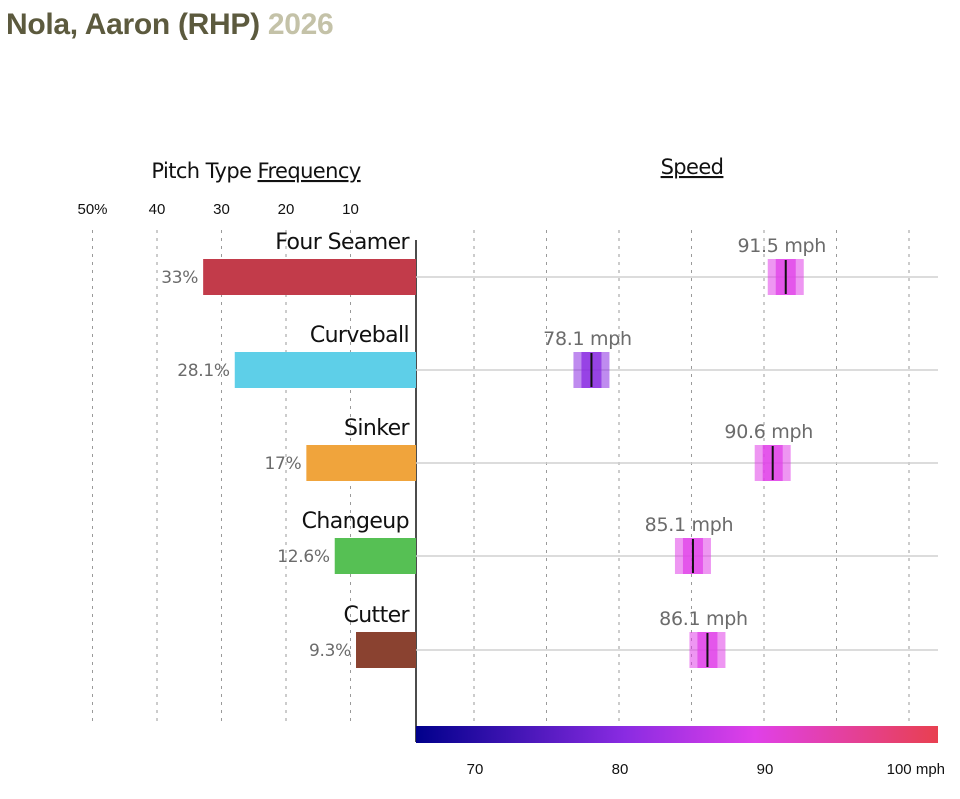 The image size is (960, 799). What do you see at coordinates (765, 769) in the screenshot?
I see `speed-tick-label: 90` at bounding box center [765, 769].